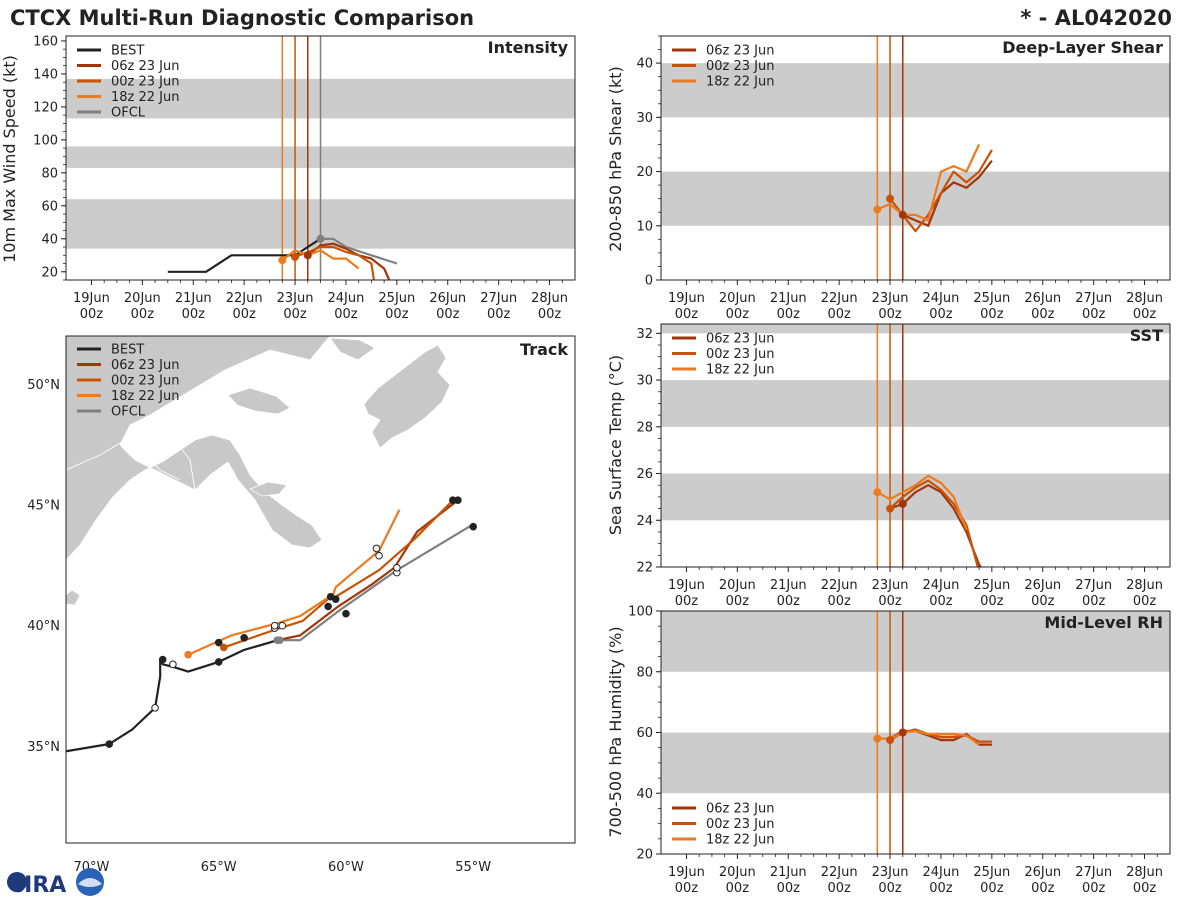 The height and width of the screenshot is (900, 1200). What do you see at coordinates (1096, 18) in the screenshot?
I see `storm-id: * - AL042020` at bounding box center [1096, 18].